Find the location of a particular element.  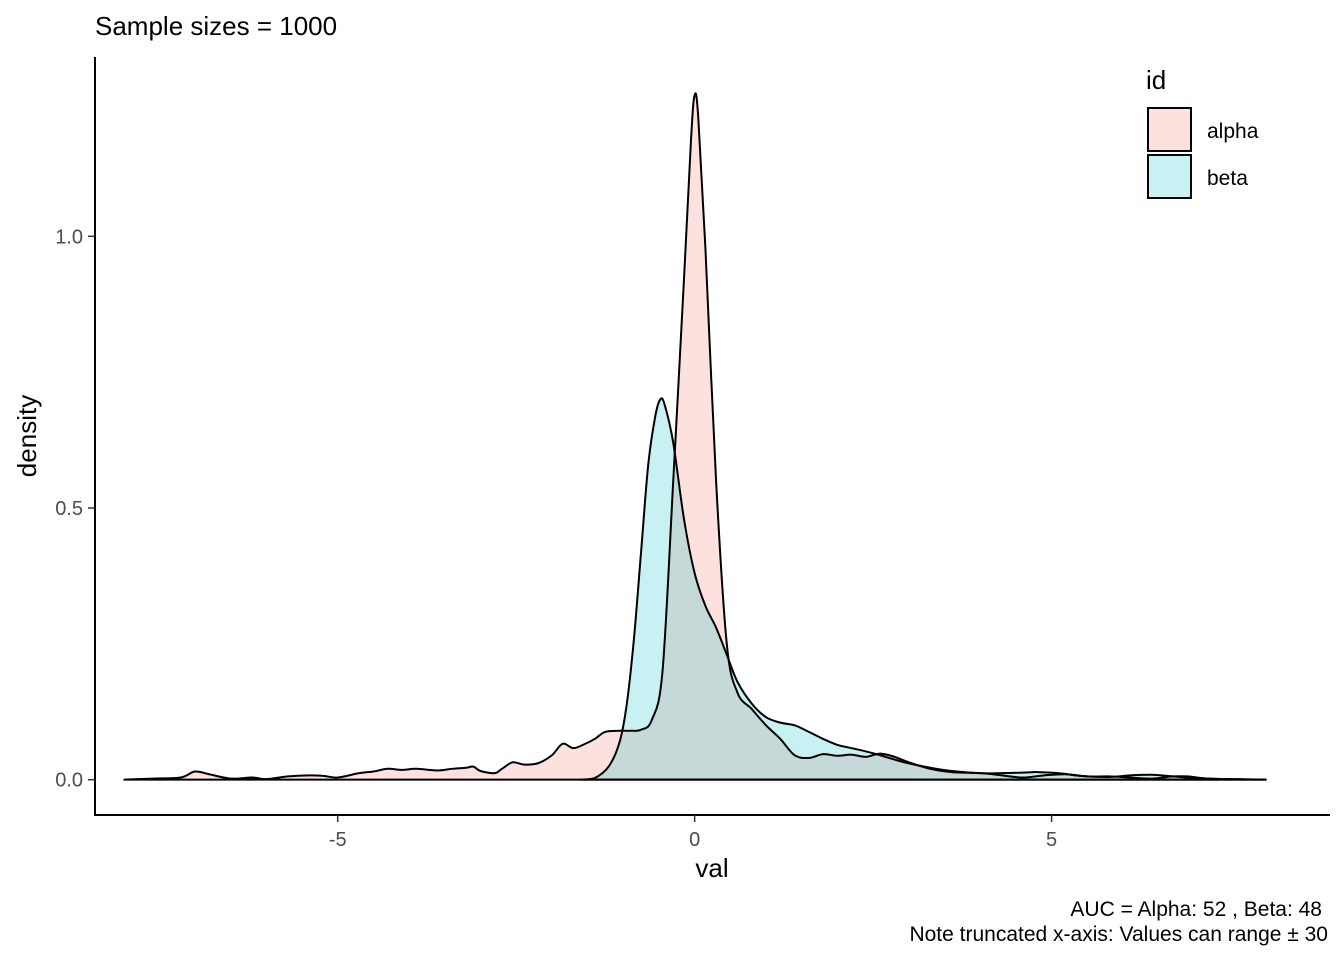

x-tick-label: 5 is located at coordinates (1051, 840).